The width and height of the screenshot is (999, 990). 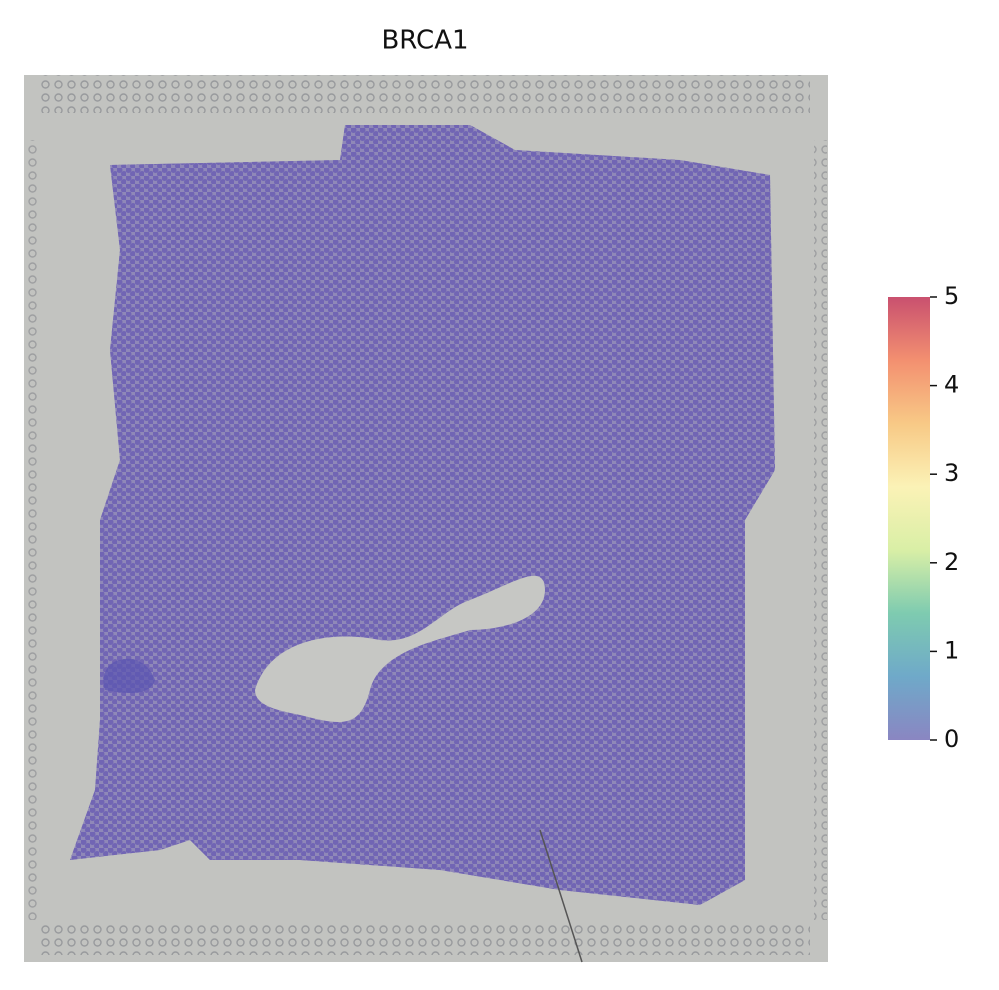 I want to click on colorbar-tick-label: 0, so click(x=951, y=739).